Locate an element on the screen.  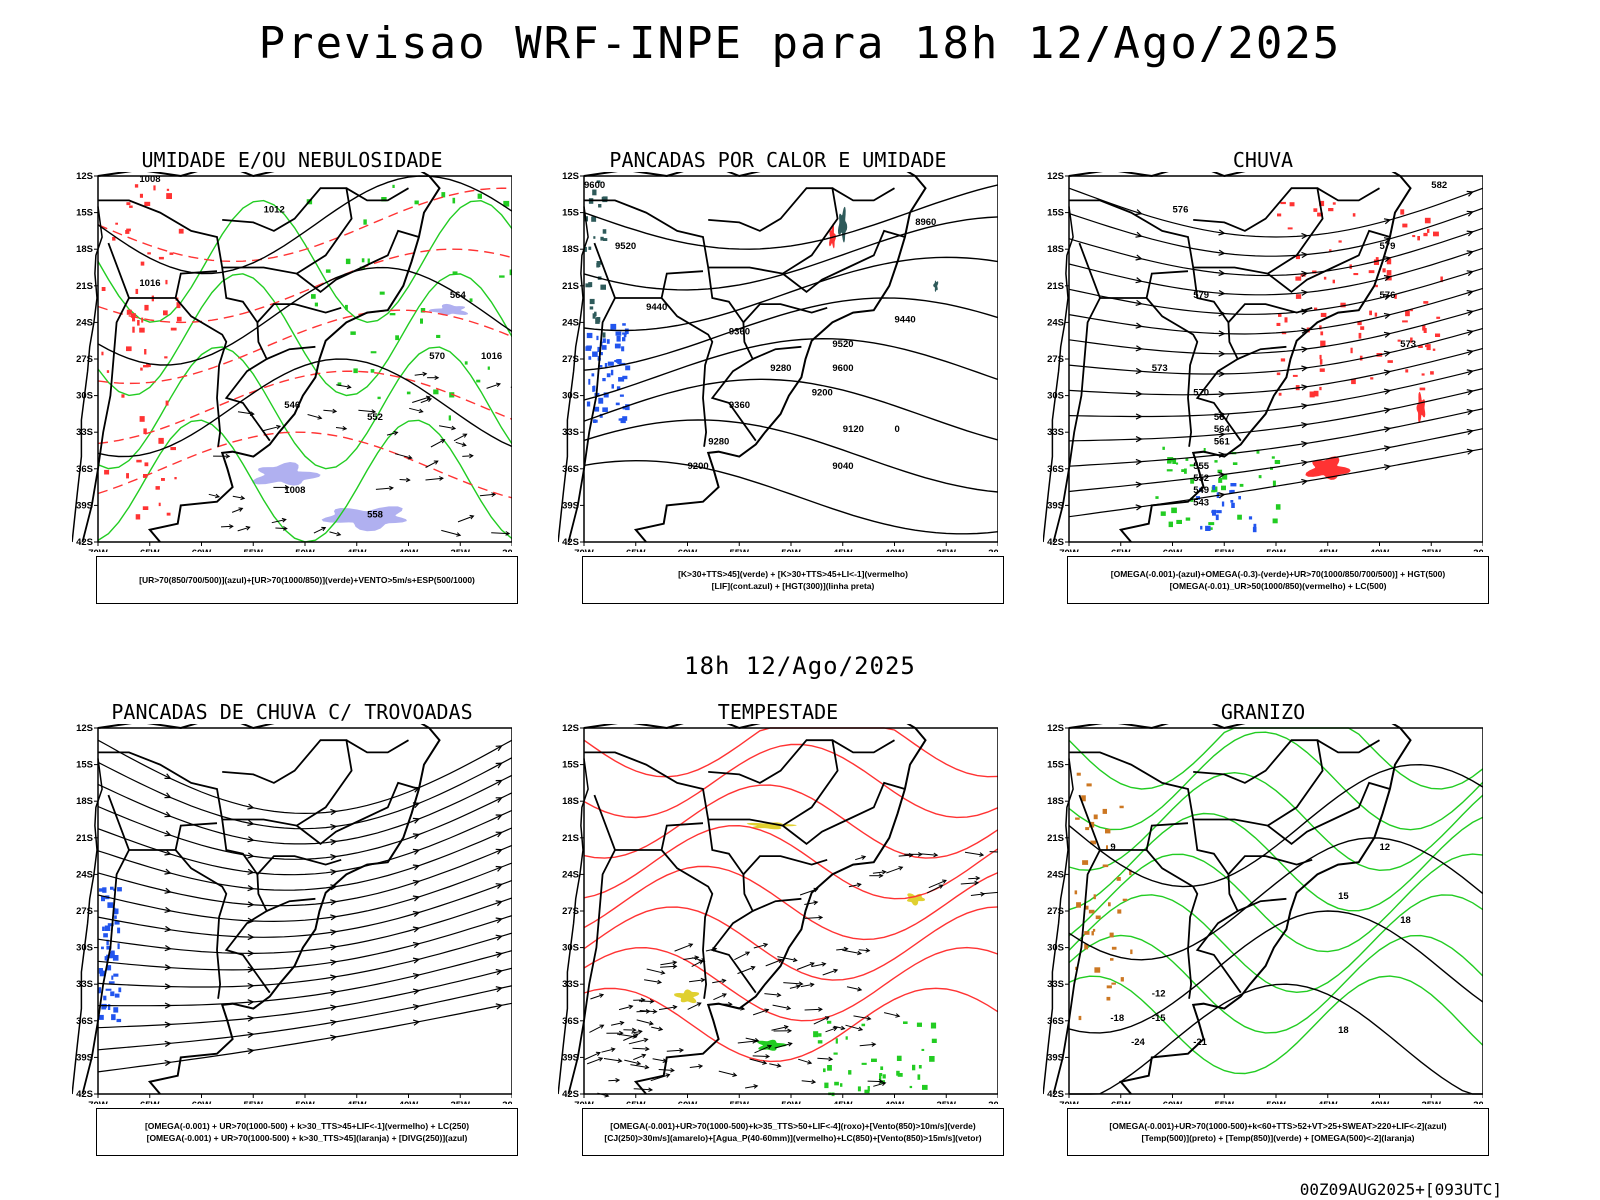
height-contour is located at coordinates (790, 294).